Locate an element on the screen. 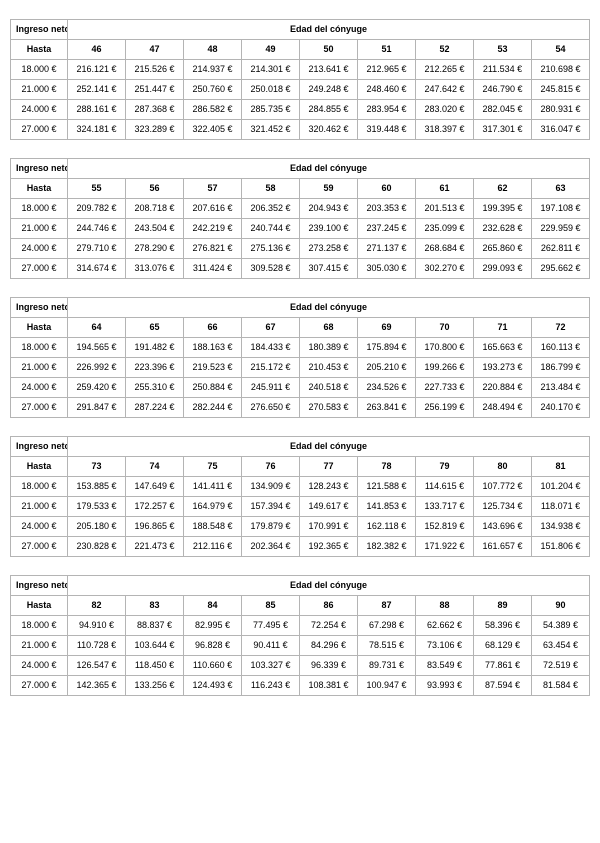 This screenshot has height=843, width=600. amount-cell: 265.860 € is located at coordinates (502, 248).